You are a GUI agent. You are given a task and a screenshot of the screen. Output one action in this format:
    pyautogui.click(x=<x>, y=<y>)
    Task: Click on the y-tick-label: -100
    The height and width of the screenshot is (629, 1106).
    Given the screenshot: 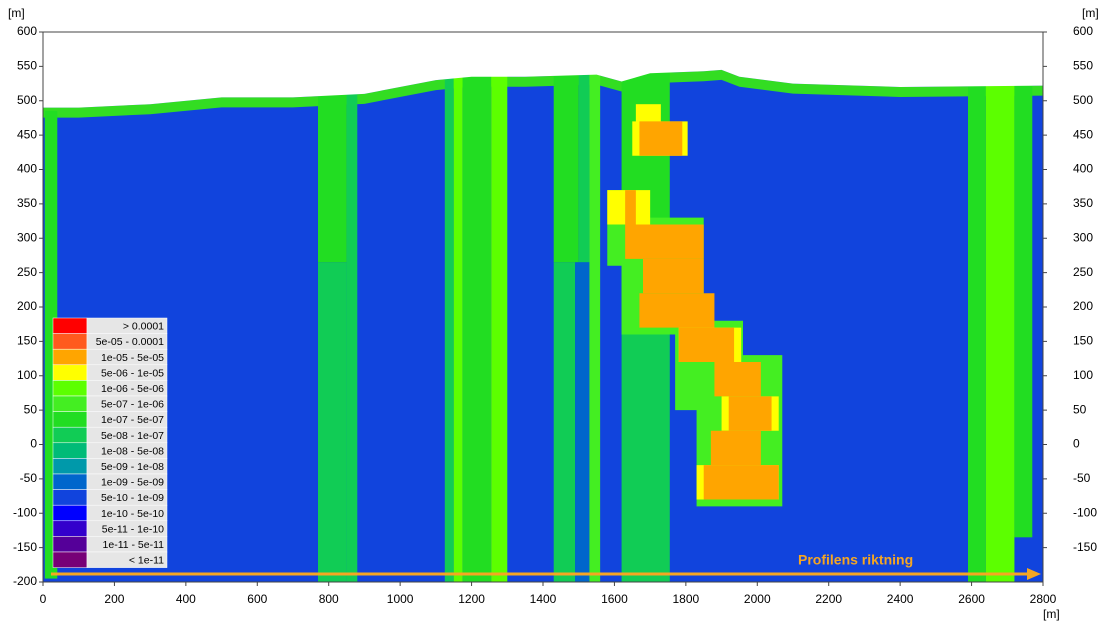 What is the action you would take?
    pyautogui.click(x=25, y=512)
    